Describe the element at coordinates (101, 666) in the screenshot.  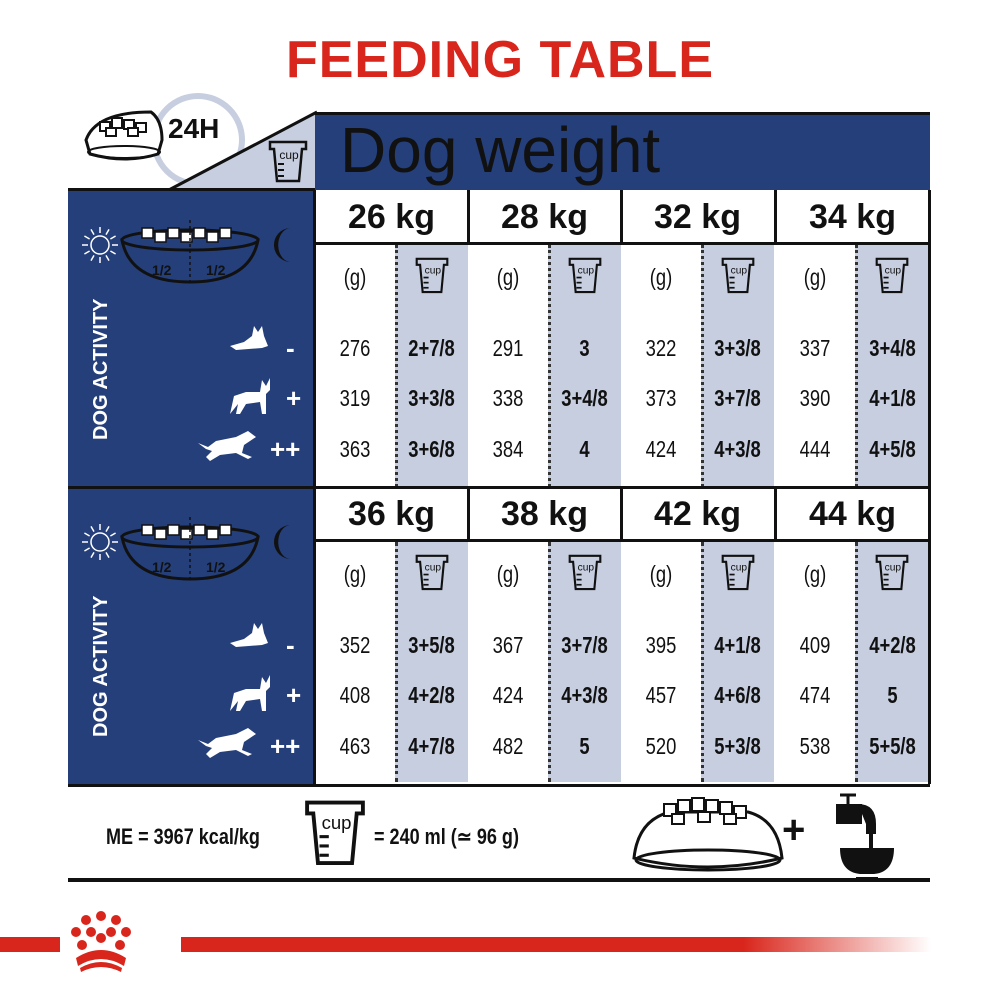
I see `dog-activity-label: DOG ACTIVITY` at that location.